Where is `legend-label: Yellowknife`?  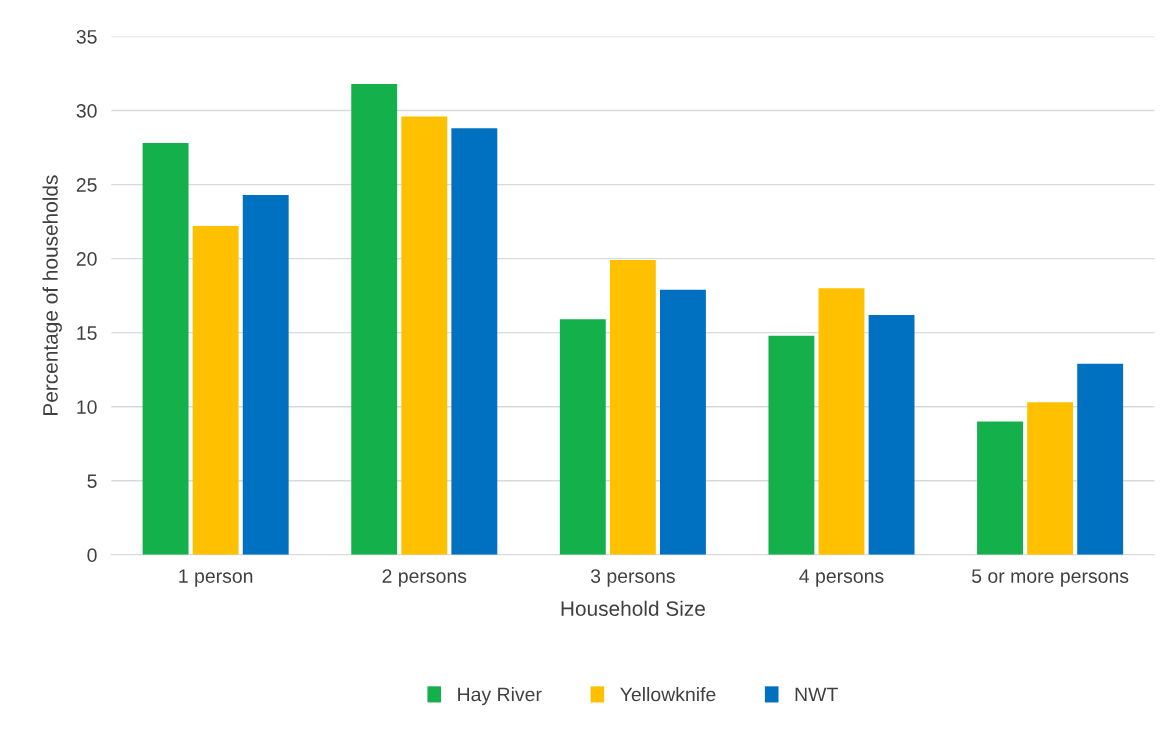
legend-label: Yellowknife is located at coordinates (668, 694).